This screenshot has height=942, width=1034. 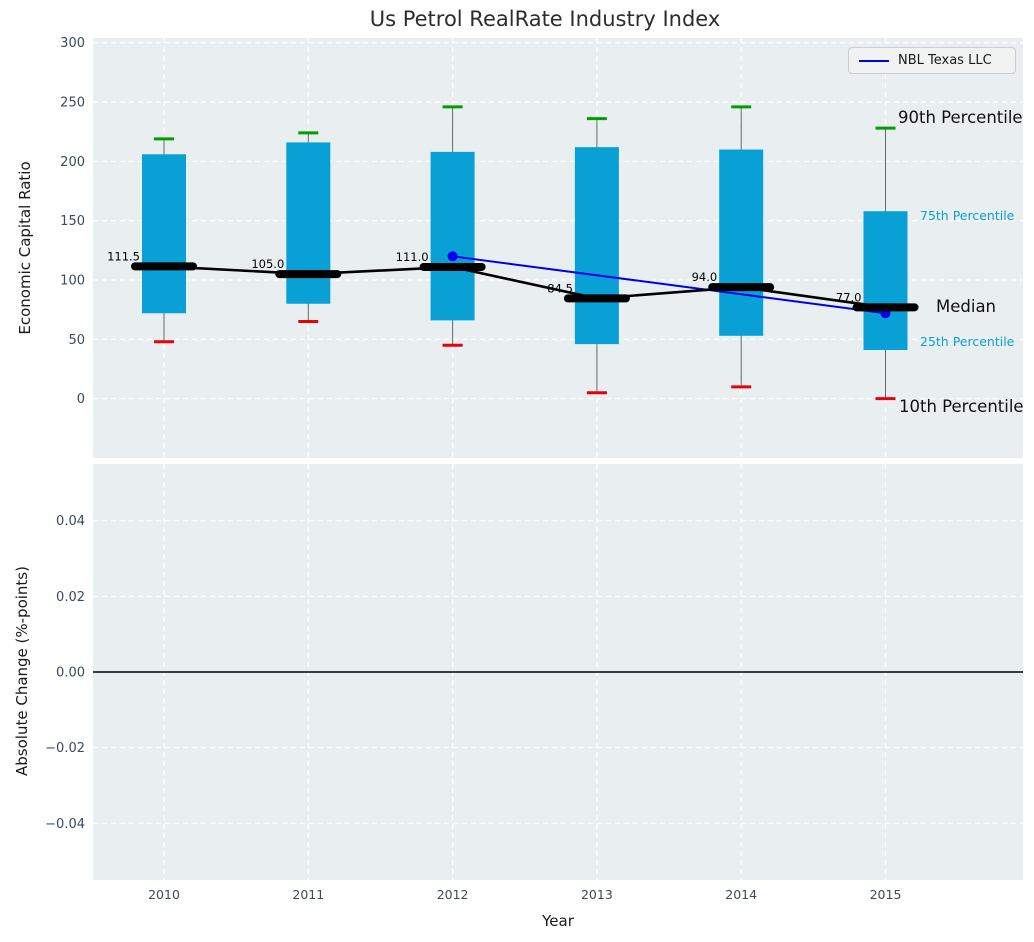 What do you see at coordinates (72, 43) in the screenshot?
I see `top-ytick-300: 300` at bounding box center [72, 43].